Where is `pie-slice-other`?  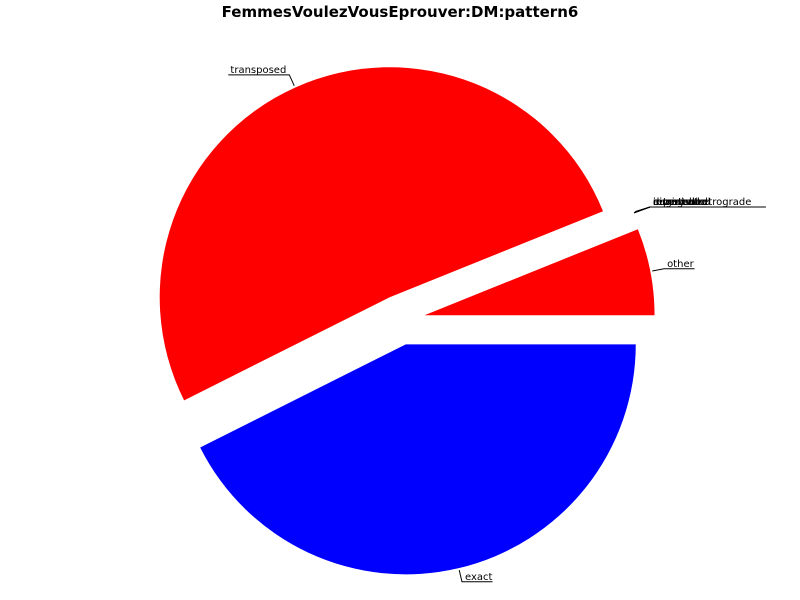 pie-slice-other is located at coordinates (539, 272).